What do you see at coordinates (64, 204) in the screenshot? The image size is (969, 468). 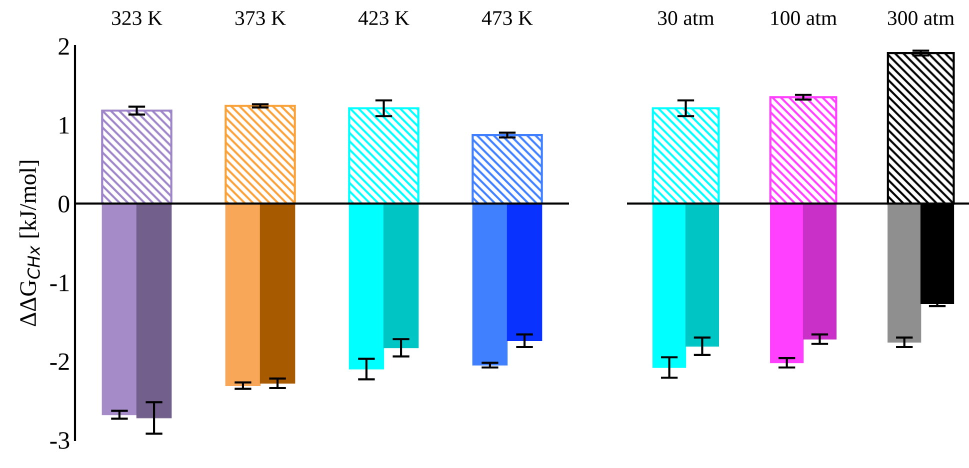 I see `y-tick-label: 0` at bounding box center [64, 204].